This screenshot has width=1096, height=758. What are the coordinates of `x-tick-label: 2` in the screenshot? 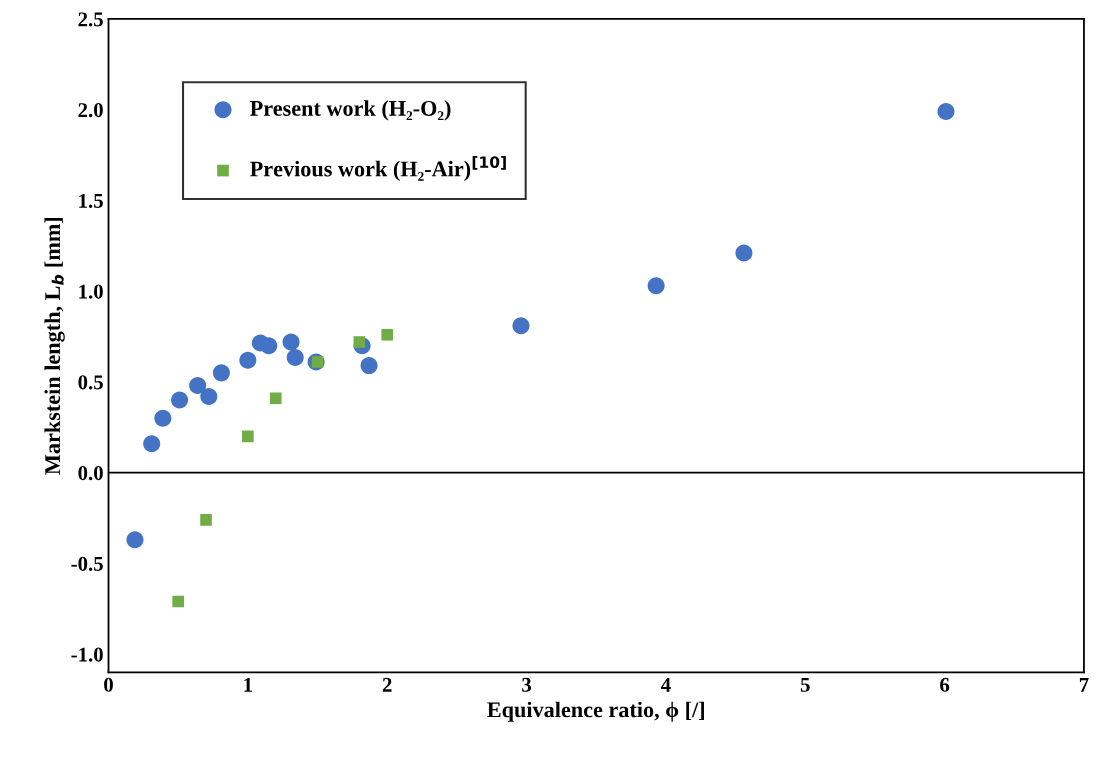 It's located at (387, 684).